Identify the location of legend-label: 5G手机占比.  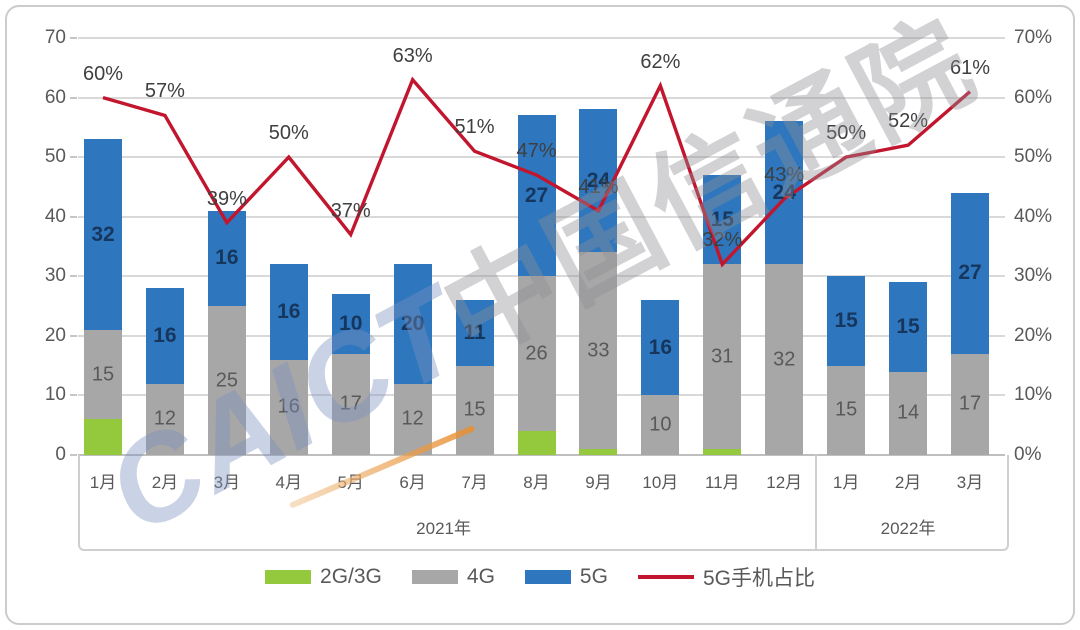
(758, 578).